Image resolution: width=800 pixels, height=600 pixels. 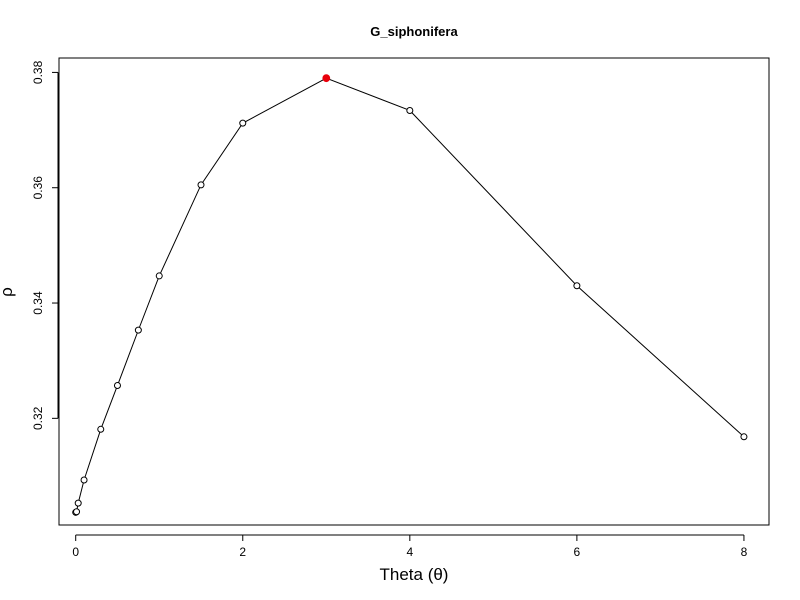 I want to click on x-axis-label: Theta (θ), so click(x=414, y=574).